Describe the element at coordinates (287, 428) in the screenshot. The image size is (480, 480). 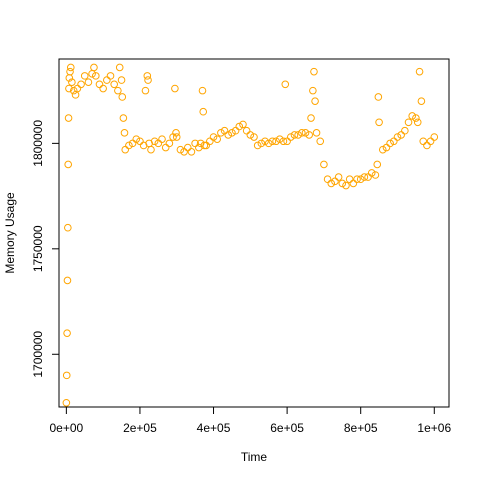
I see `x-tick-label: 6e+05` at that location.